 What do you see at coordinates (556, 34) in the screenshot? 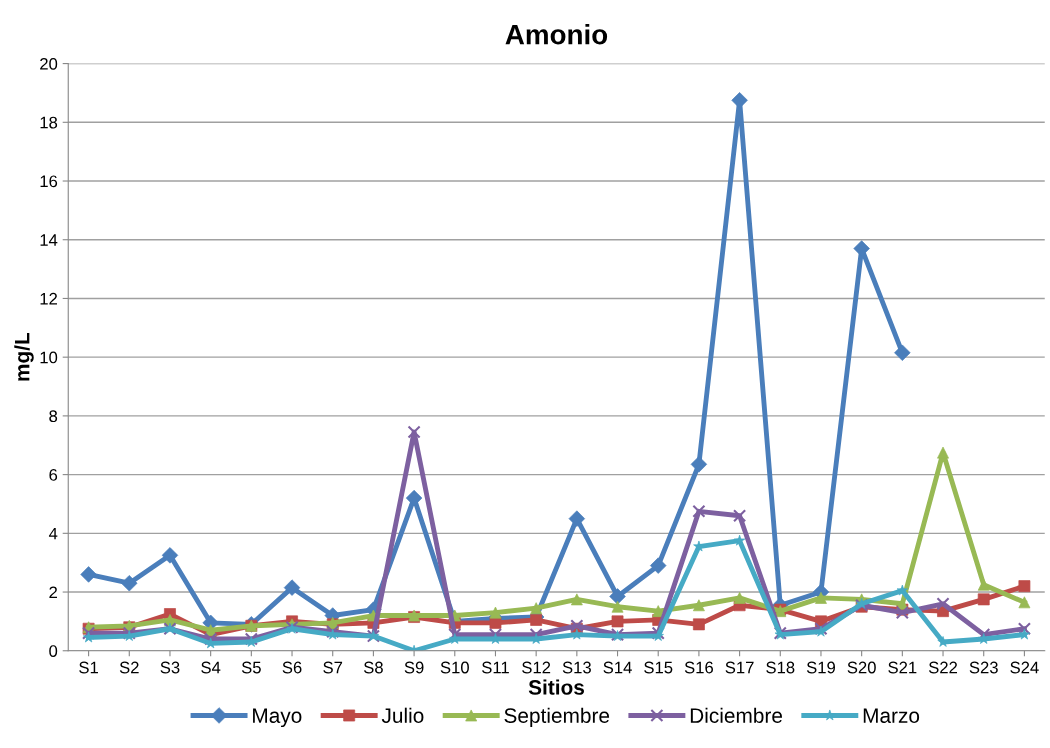
I see `chart-title: Amonio` at bounding box center [556, 34].